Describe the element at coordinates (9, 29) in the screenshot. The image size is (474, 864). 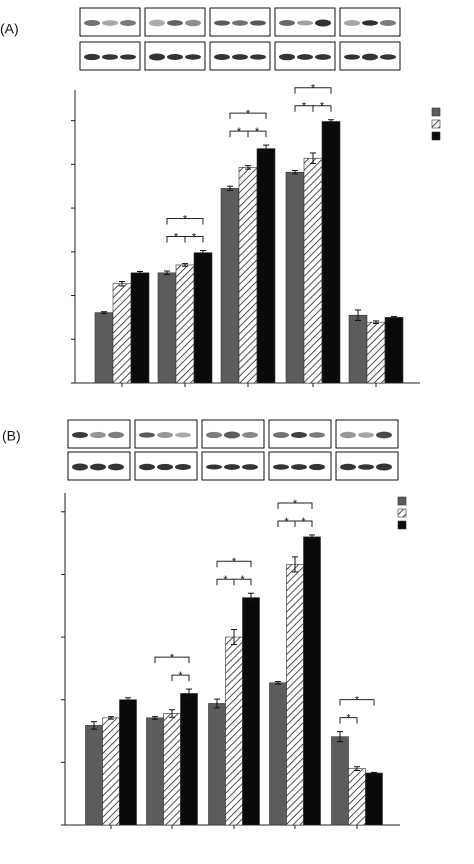
I see `panel-label: (A)` at that location.